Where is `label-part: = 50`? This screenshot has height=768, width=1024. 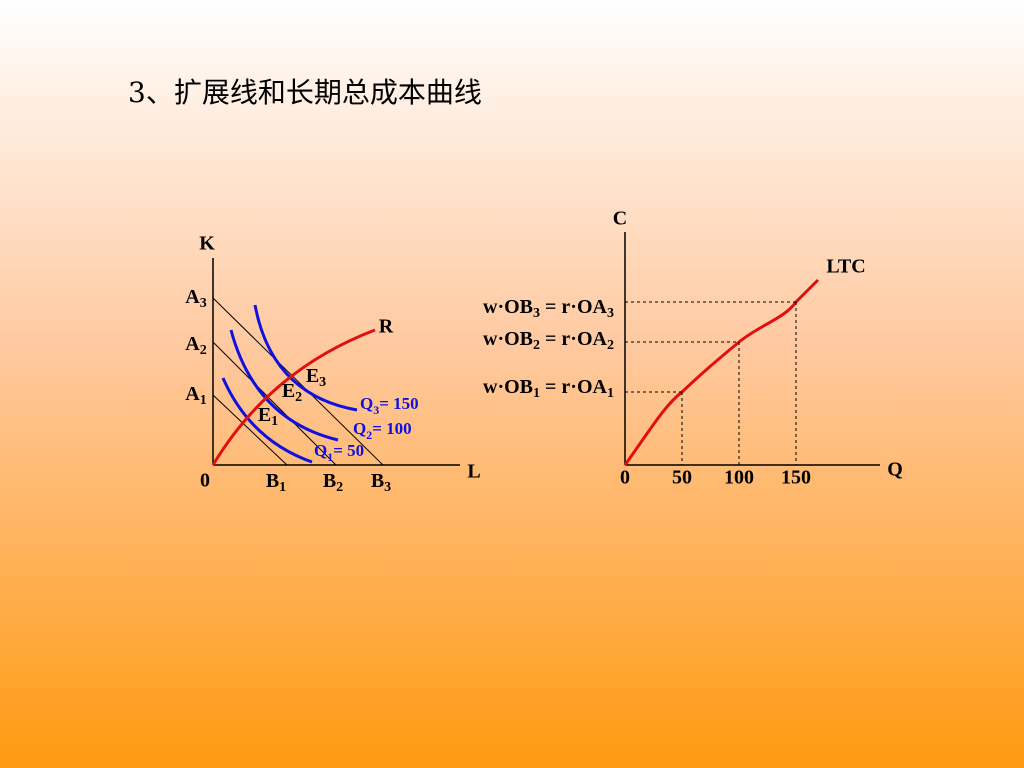 label-part: = 50 is located at coordinates (348, 450).